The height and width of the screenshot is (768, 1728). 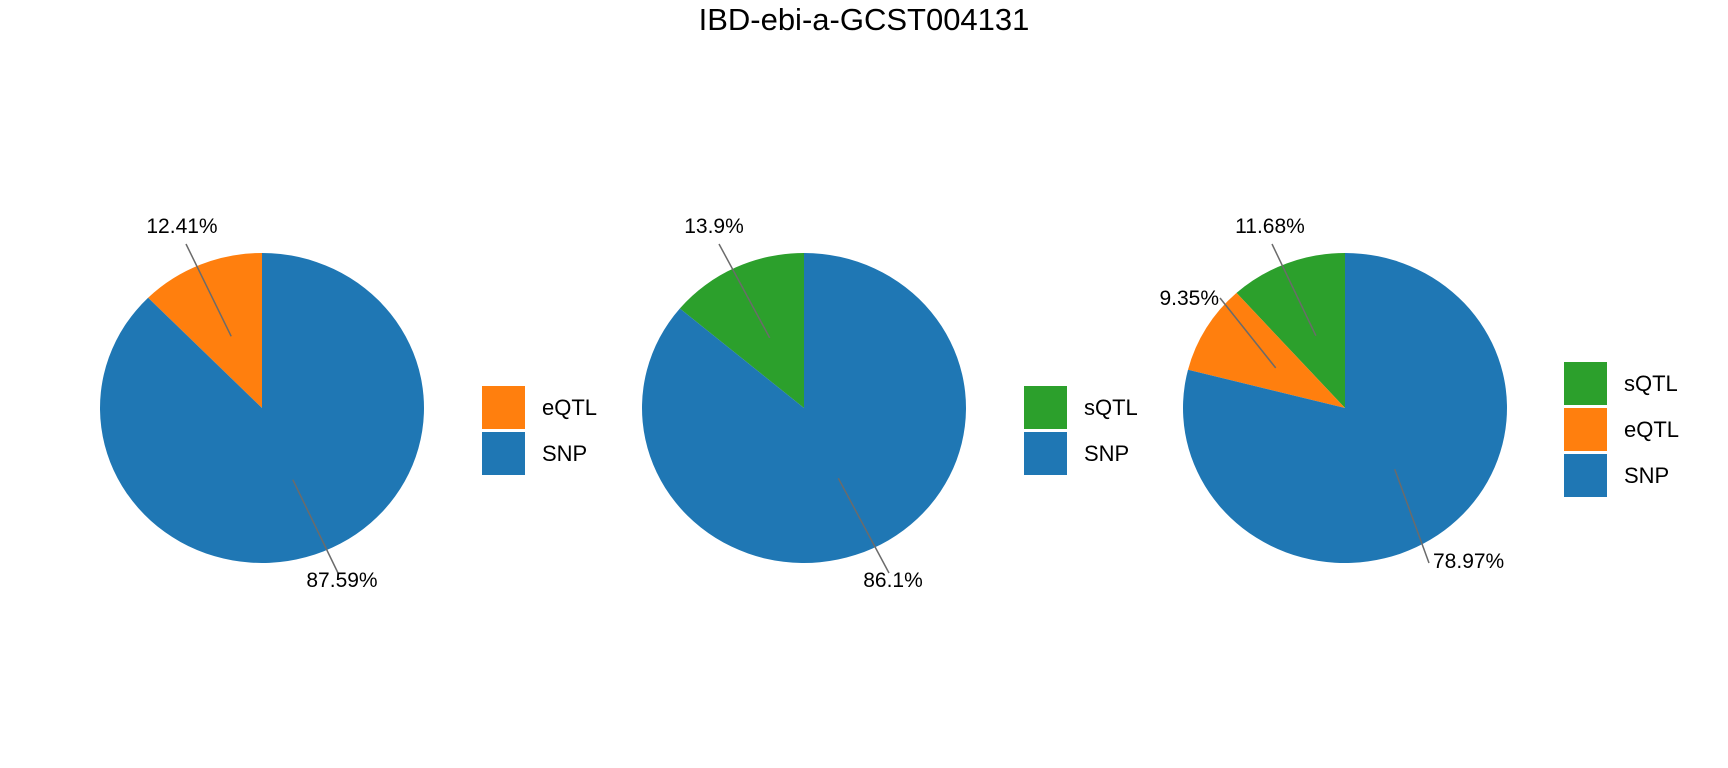 I want to click on slice-percentage-label: 78.97%, so click(x=1468, y=561).